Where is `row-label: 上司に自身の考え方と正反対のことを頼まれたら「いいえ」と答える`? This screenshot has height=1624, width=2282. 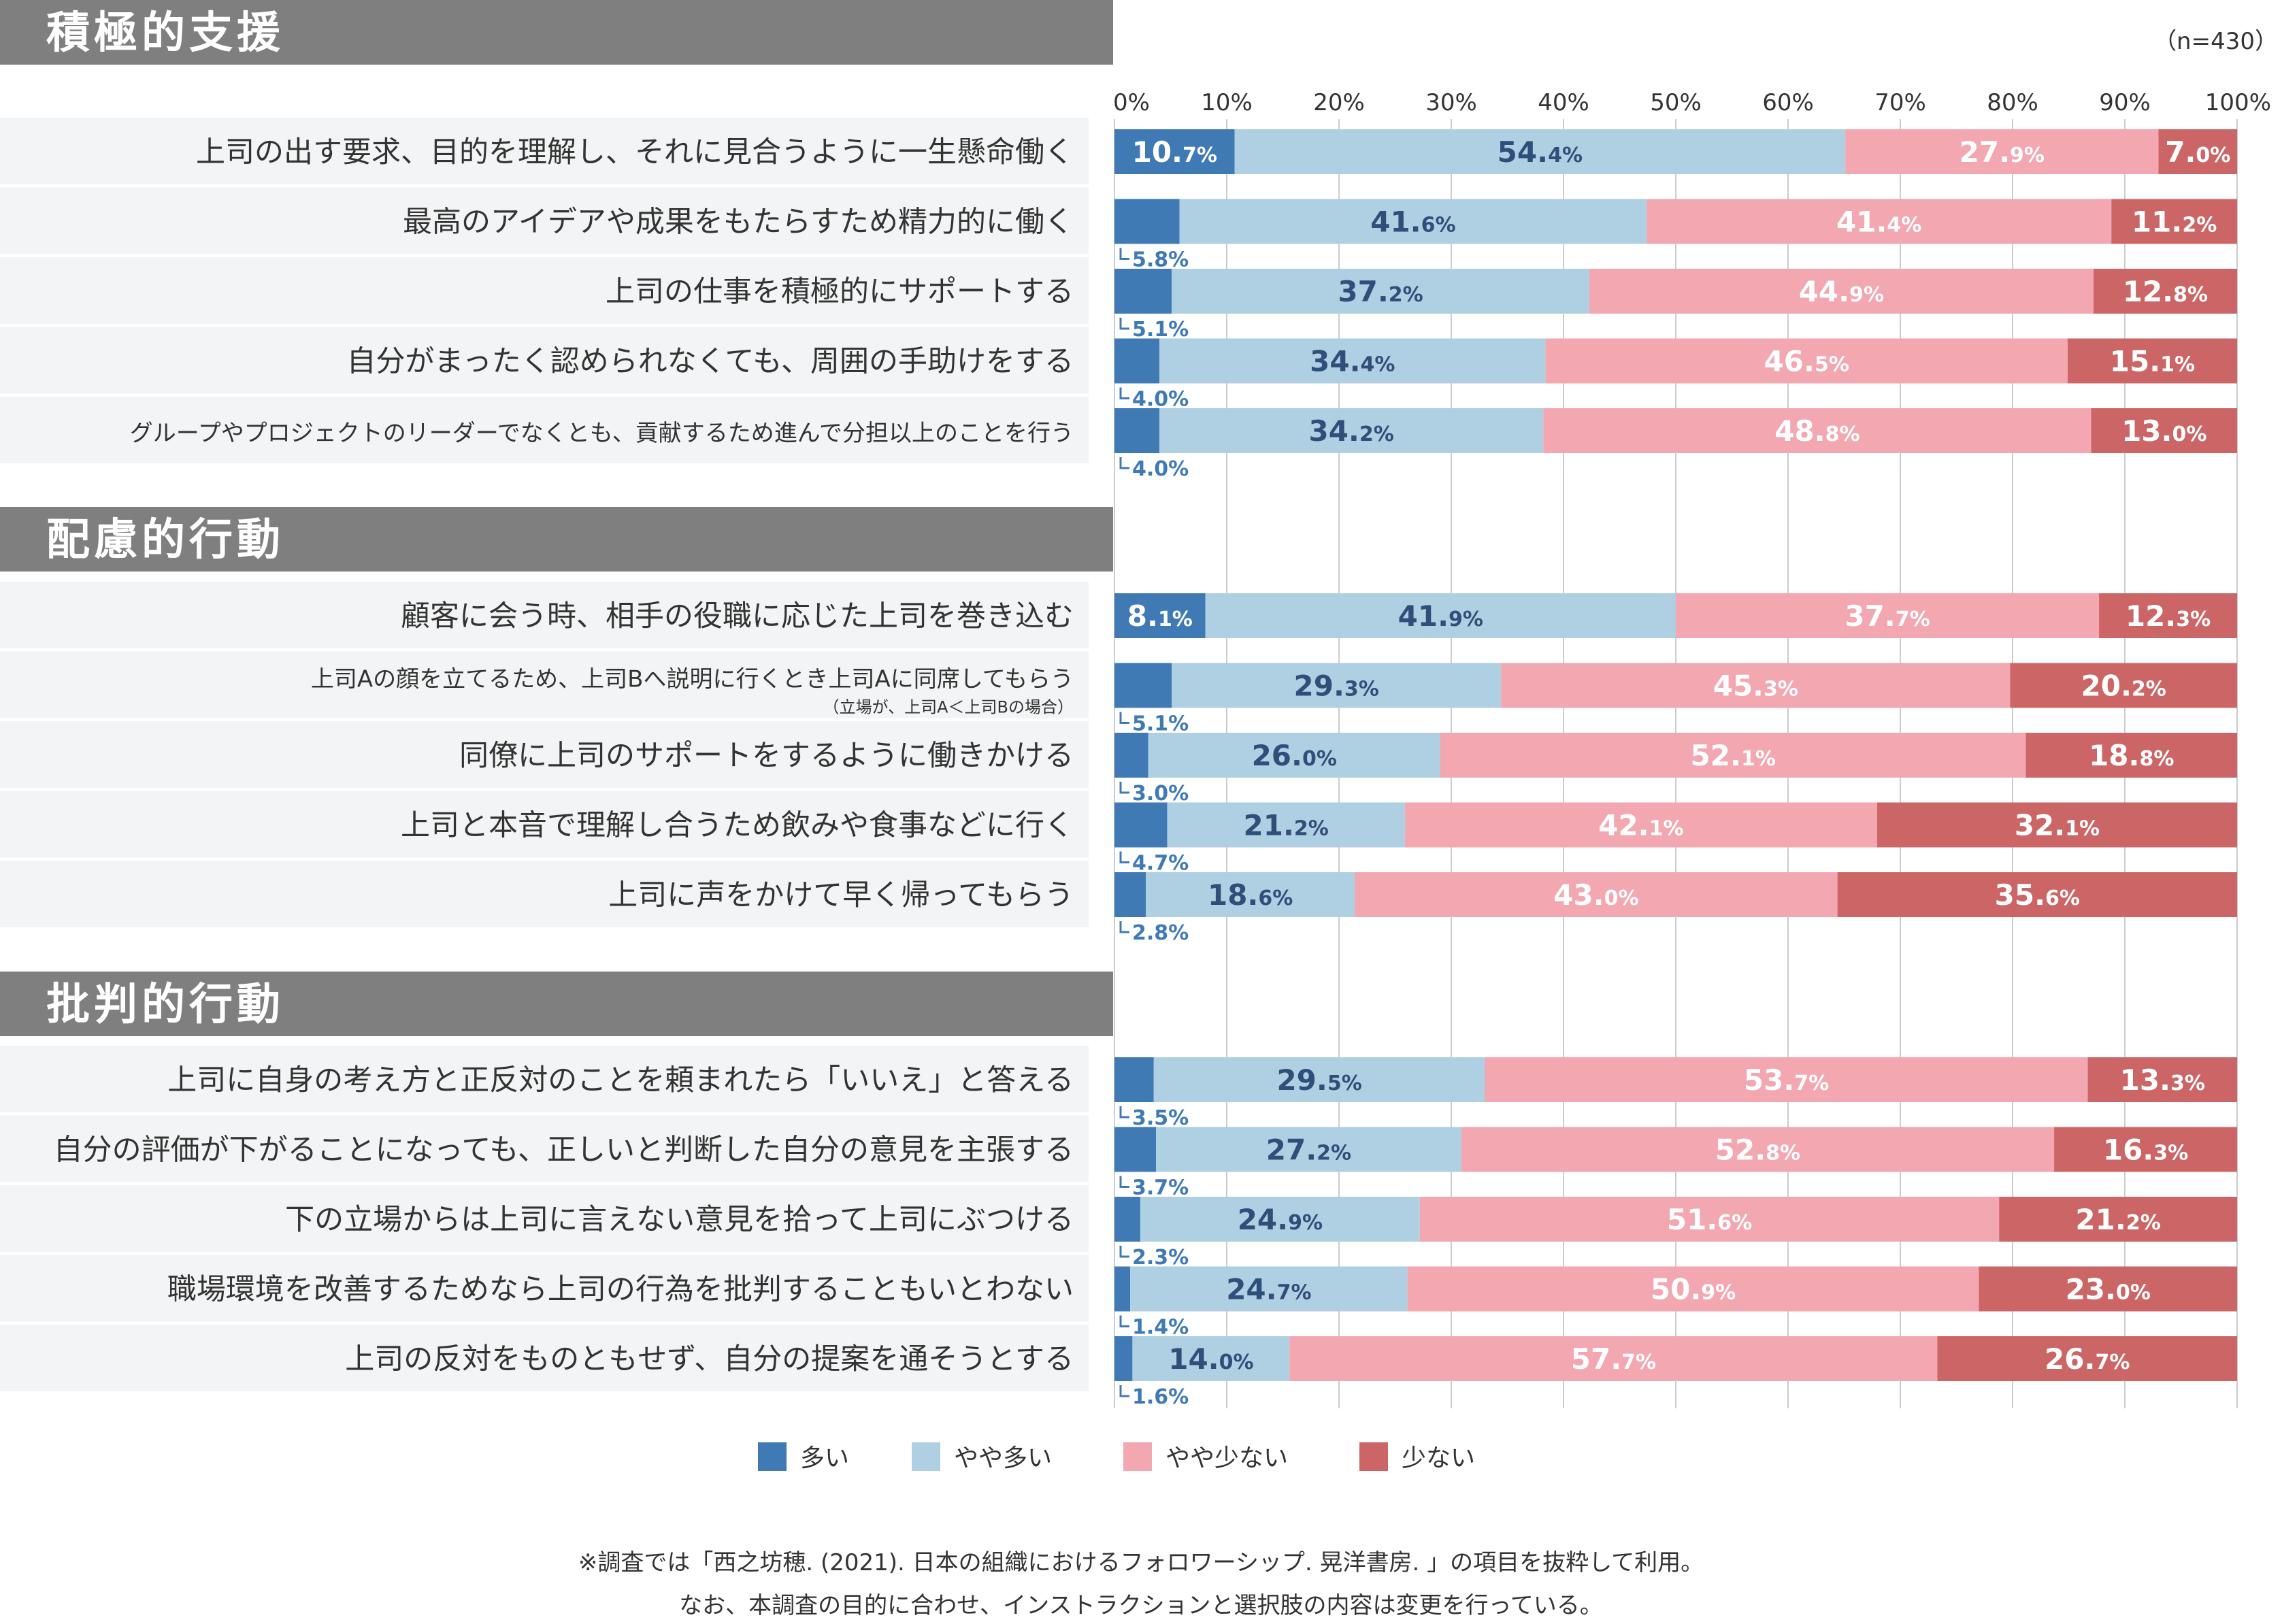
row-label: 上司に自身の考え方と正反対のことを頼まれたら「いいえ」と答える is located at coordinates (620, 1080).